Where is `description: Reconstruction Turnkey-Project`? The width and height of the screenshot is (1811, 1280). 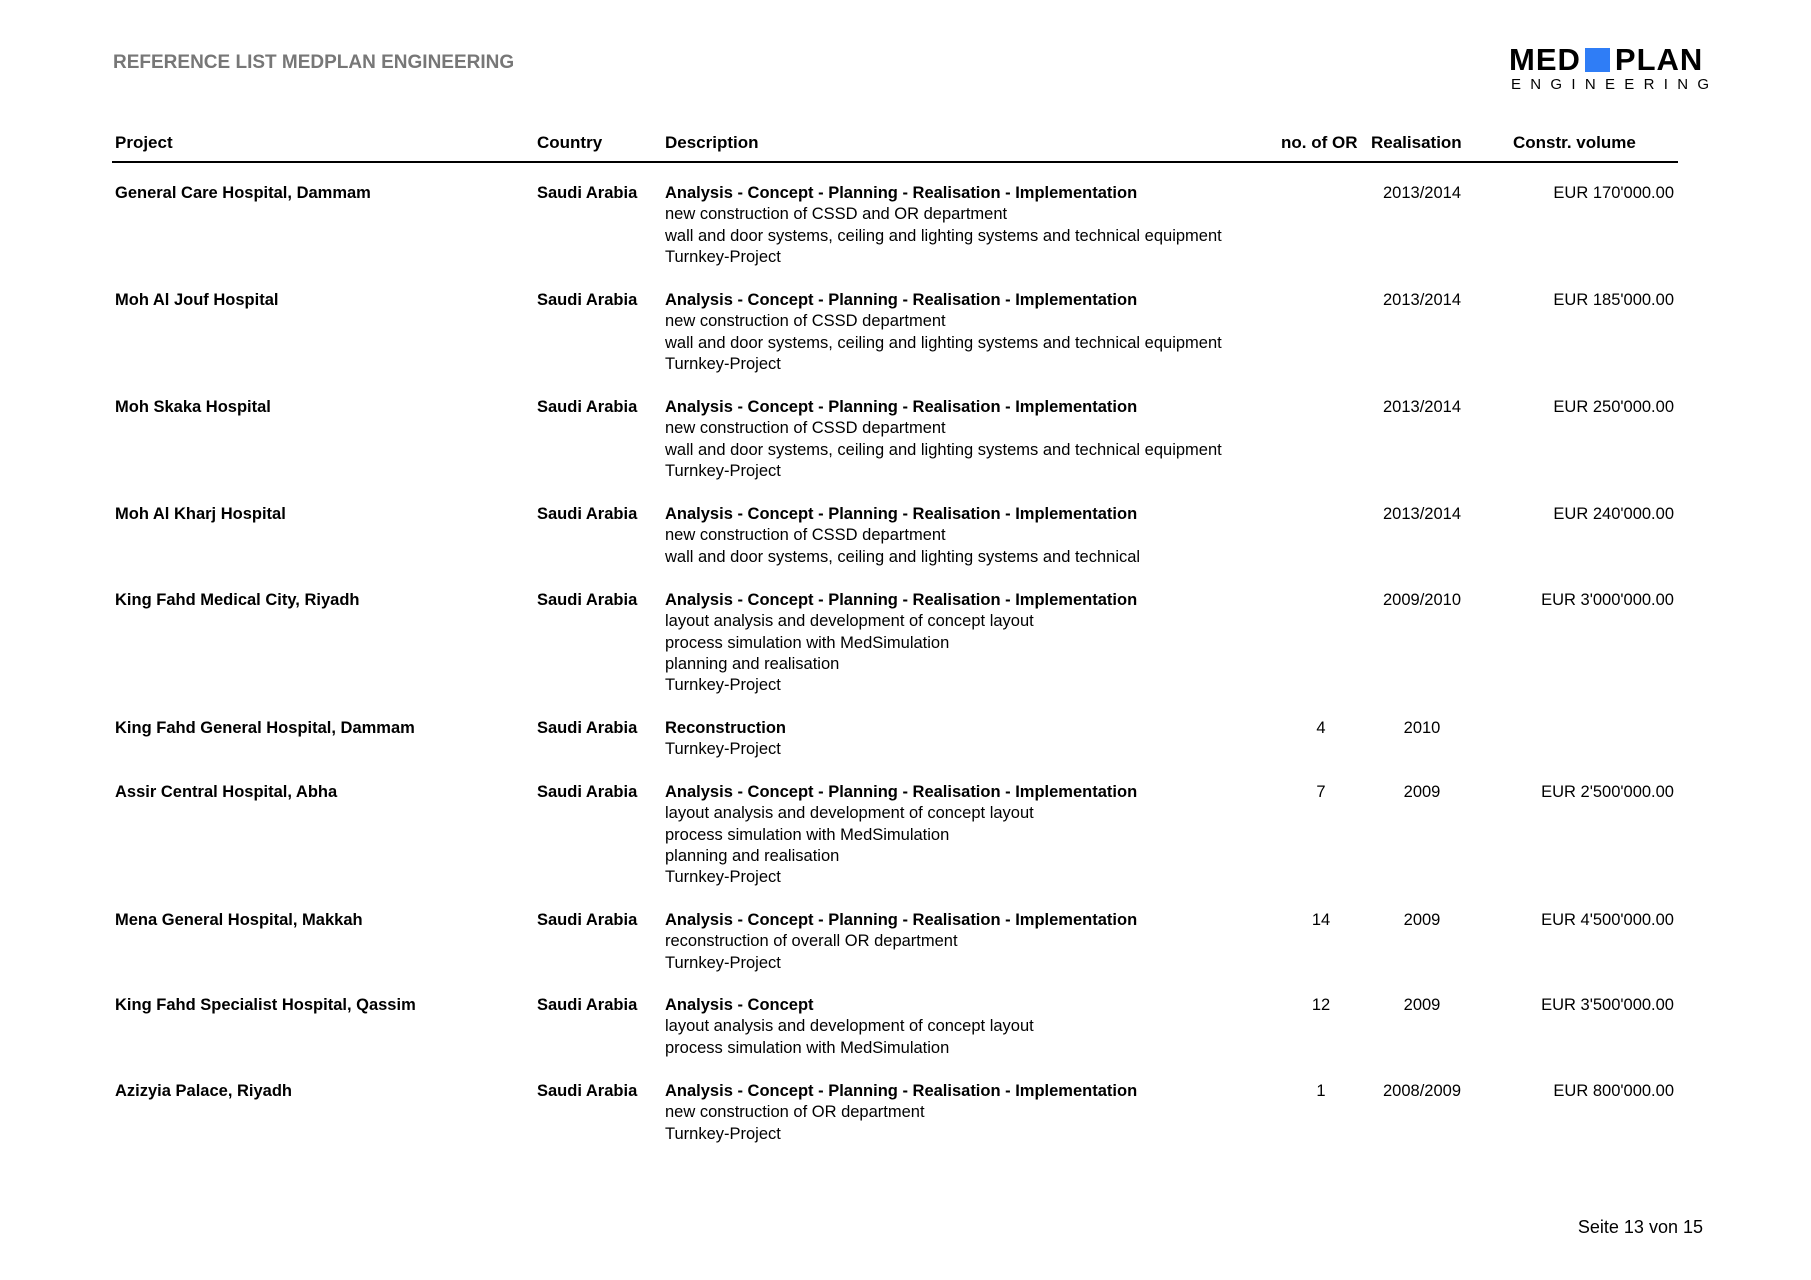 description: Reconstruction Turnkey-Project is located at coordinates (975, 739).